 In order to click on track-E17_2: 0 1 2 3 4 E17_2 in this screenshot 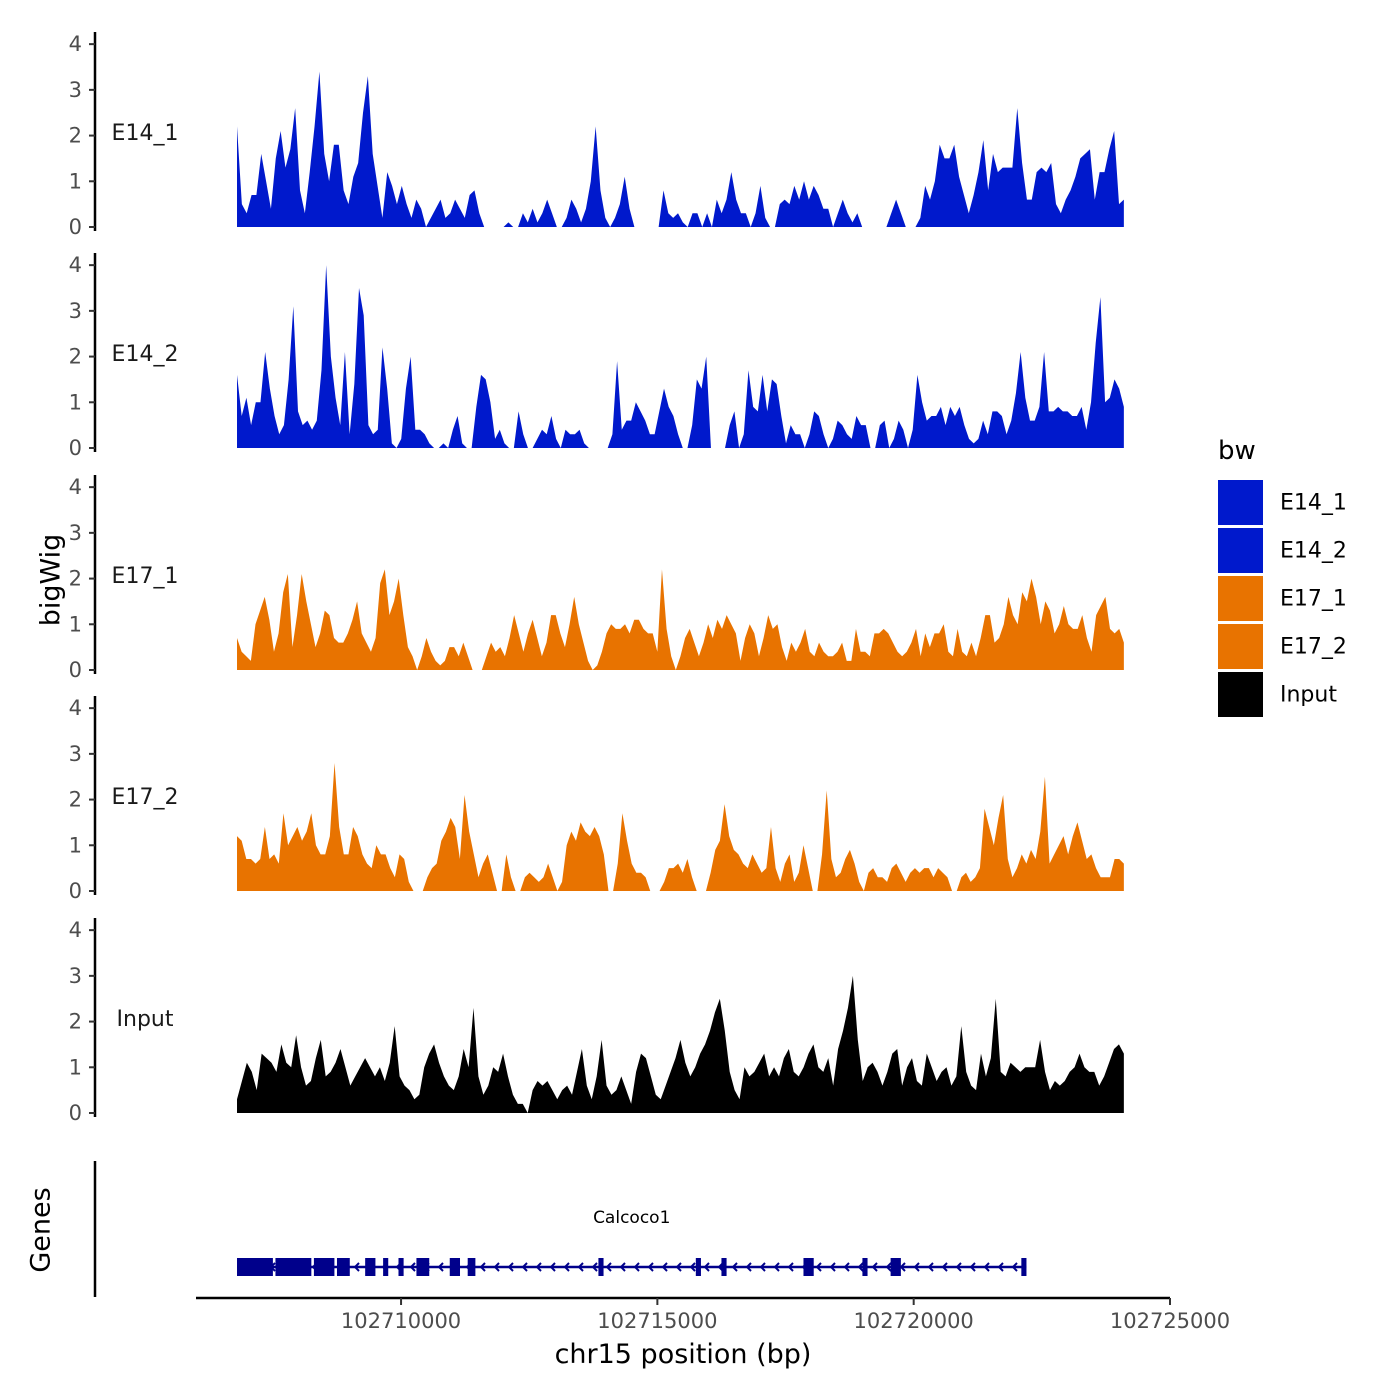, I will do `click(596, 799)`.